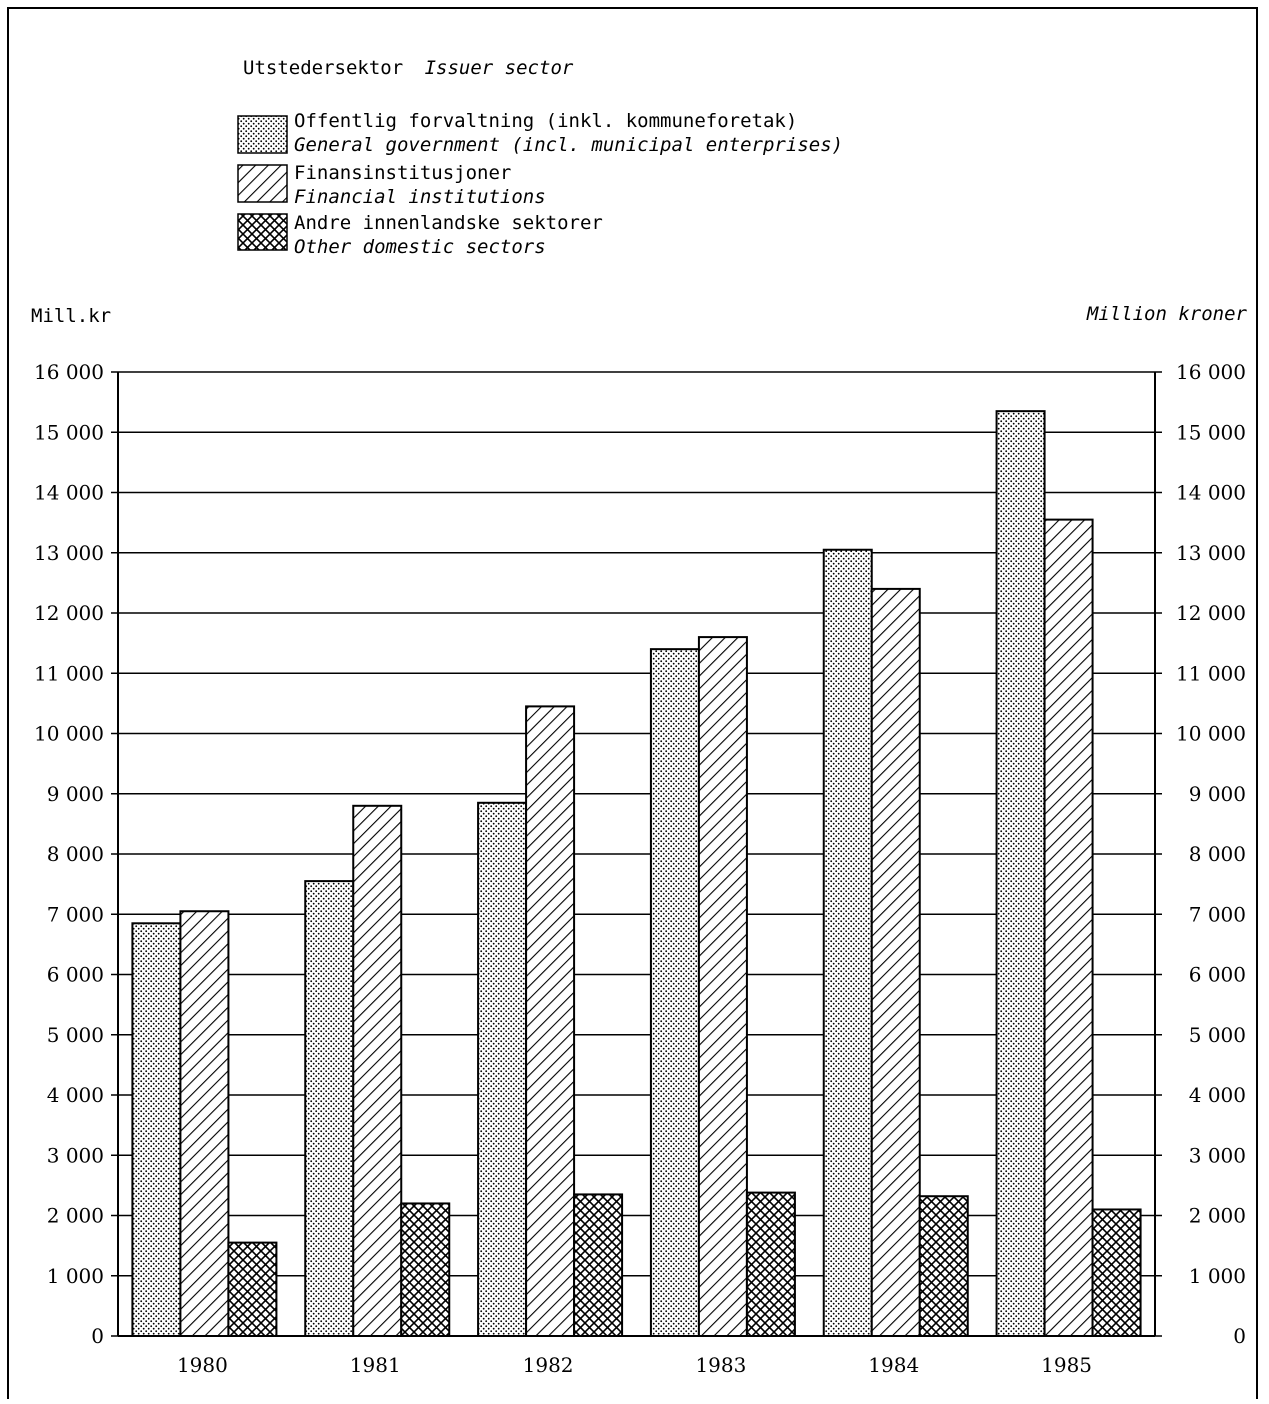 This screenshot has height=1404, width=1269. I want to click on y-tick-label-right: 7 000, so click(1217, 914).